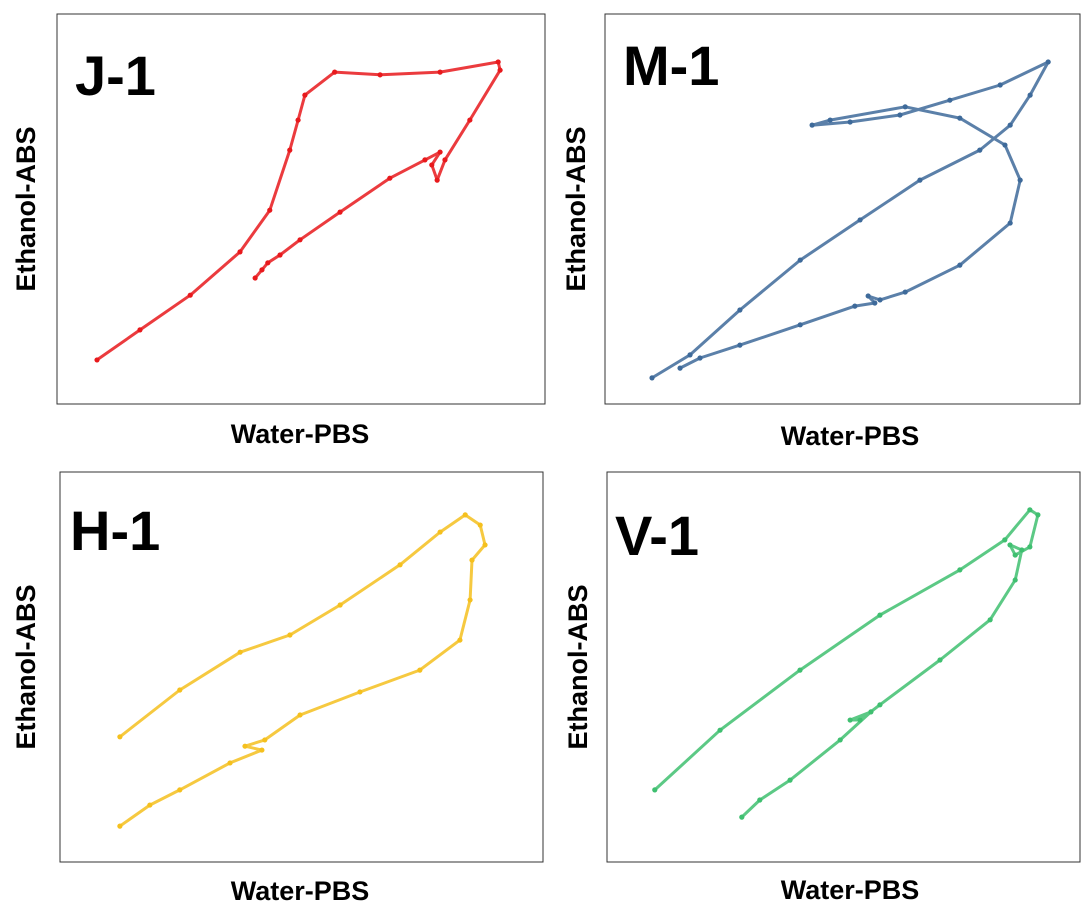  I want to click on panel-title: H-1, so click(115, 530).